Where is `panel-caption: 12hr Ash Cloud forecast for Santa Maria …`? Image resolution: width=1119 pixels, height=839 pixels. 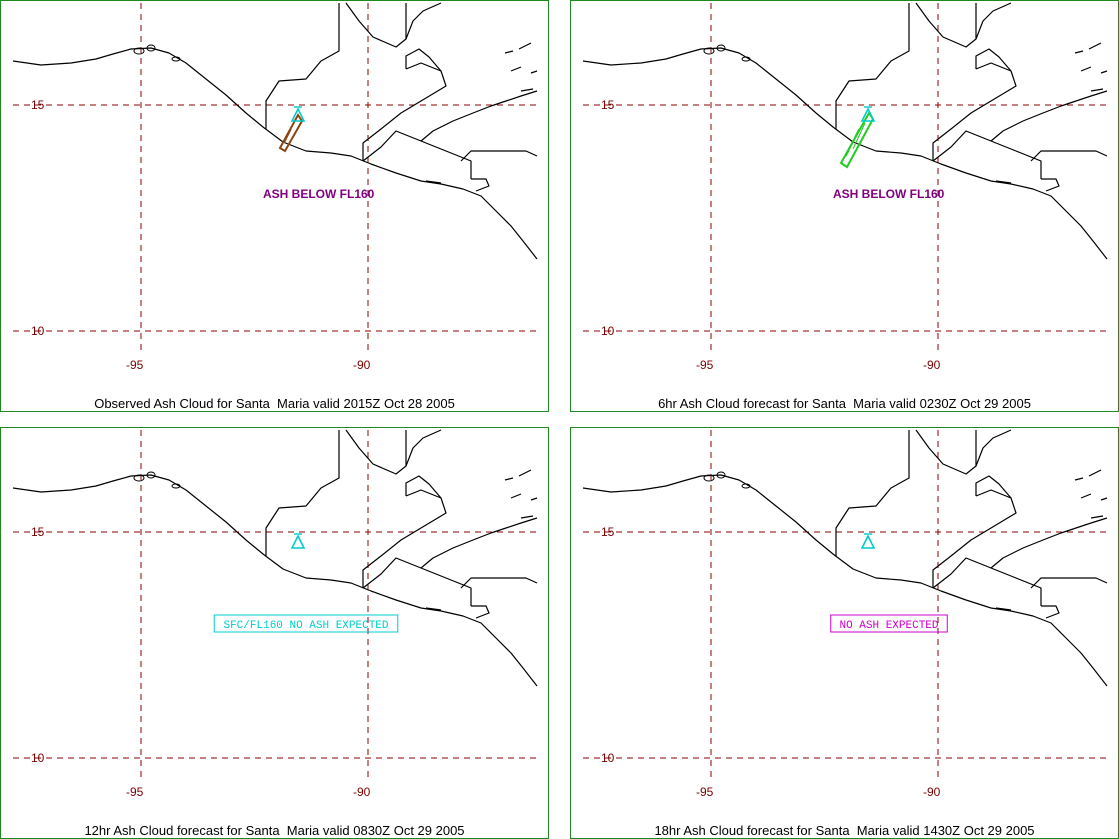
panel-caption: 12hr Ash Cloud forecast for Santa Maria … is located at coordinates (274, 830).